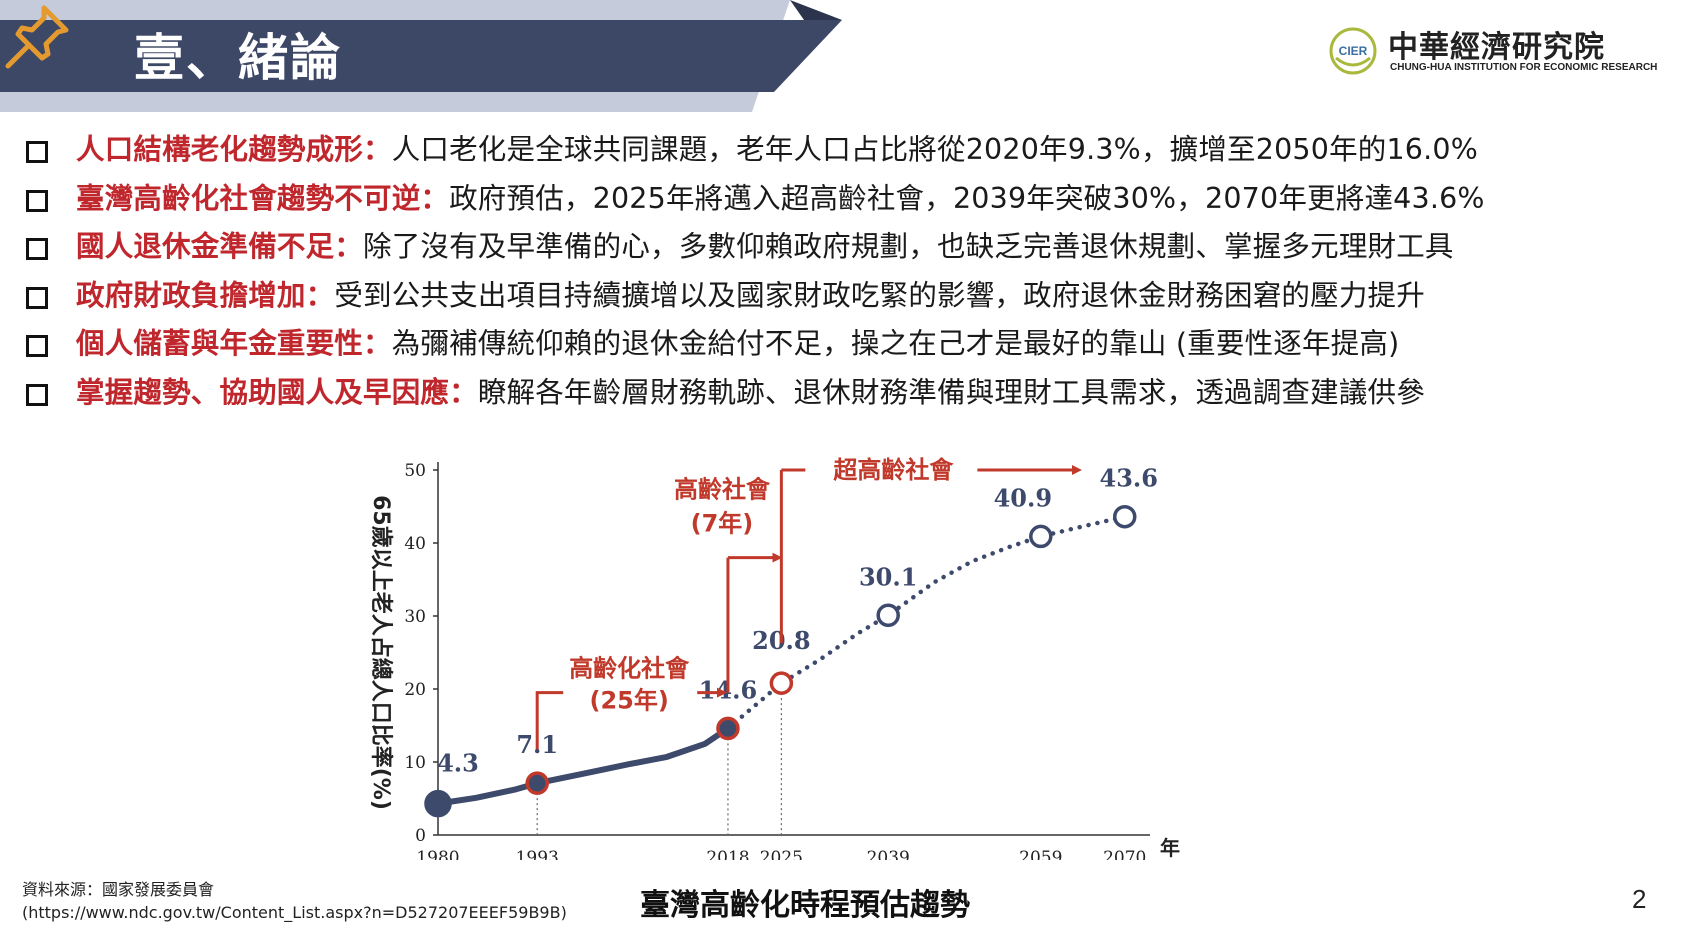  What do you see at coordinates (722, 523) in the screenshot?
I see `annotation-label: (7年)` at bounding box center [722, 523].